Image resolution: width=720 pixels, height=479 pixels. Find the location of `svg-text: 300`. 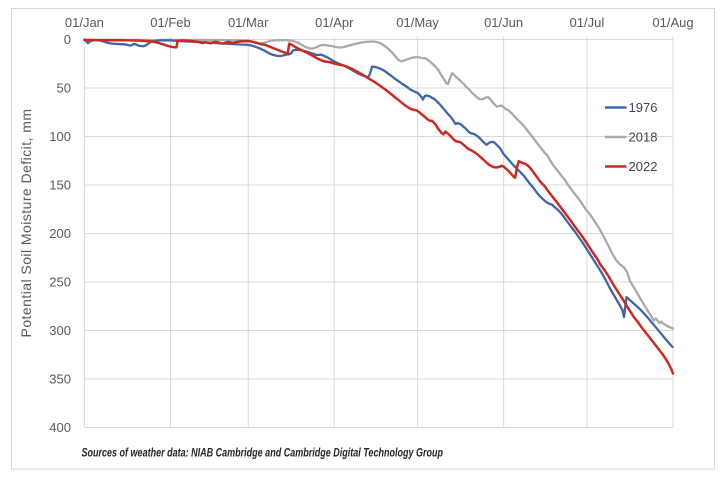

svg-text: 300 is located at coordinates (60, 330).